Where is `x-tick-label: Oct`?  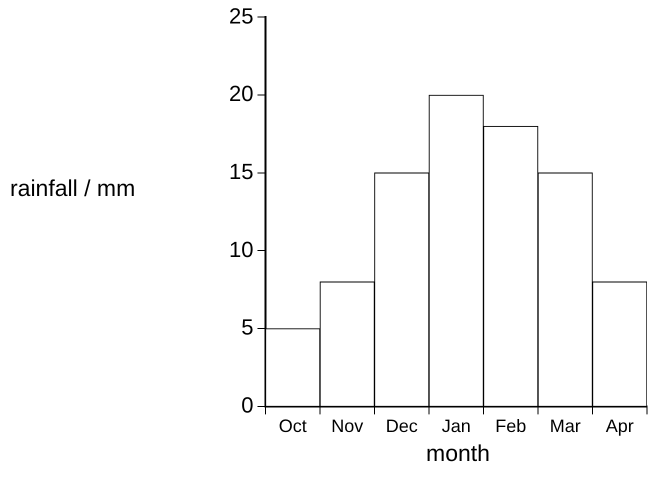
x-tick-label: Oct is located at coordinates (292, 426).